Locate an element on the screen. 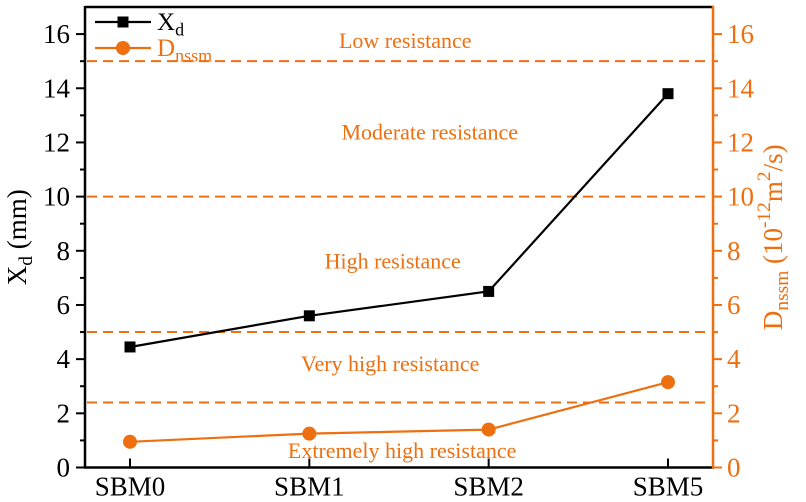 The image size is (806, 502). right-tick-label-2: 2 is located at coordinates (734, 413).